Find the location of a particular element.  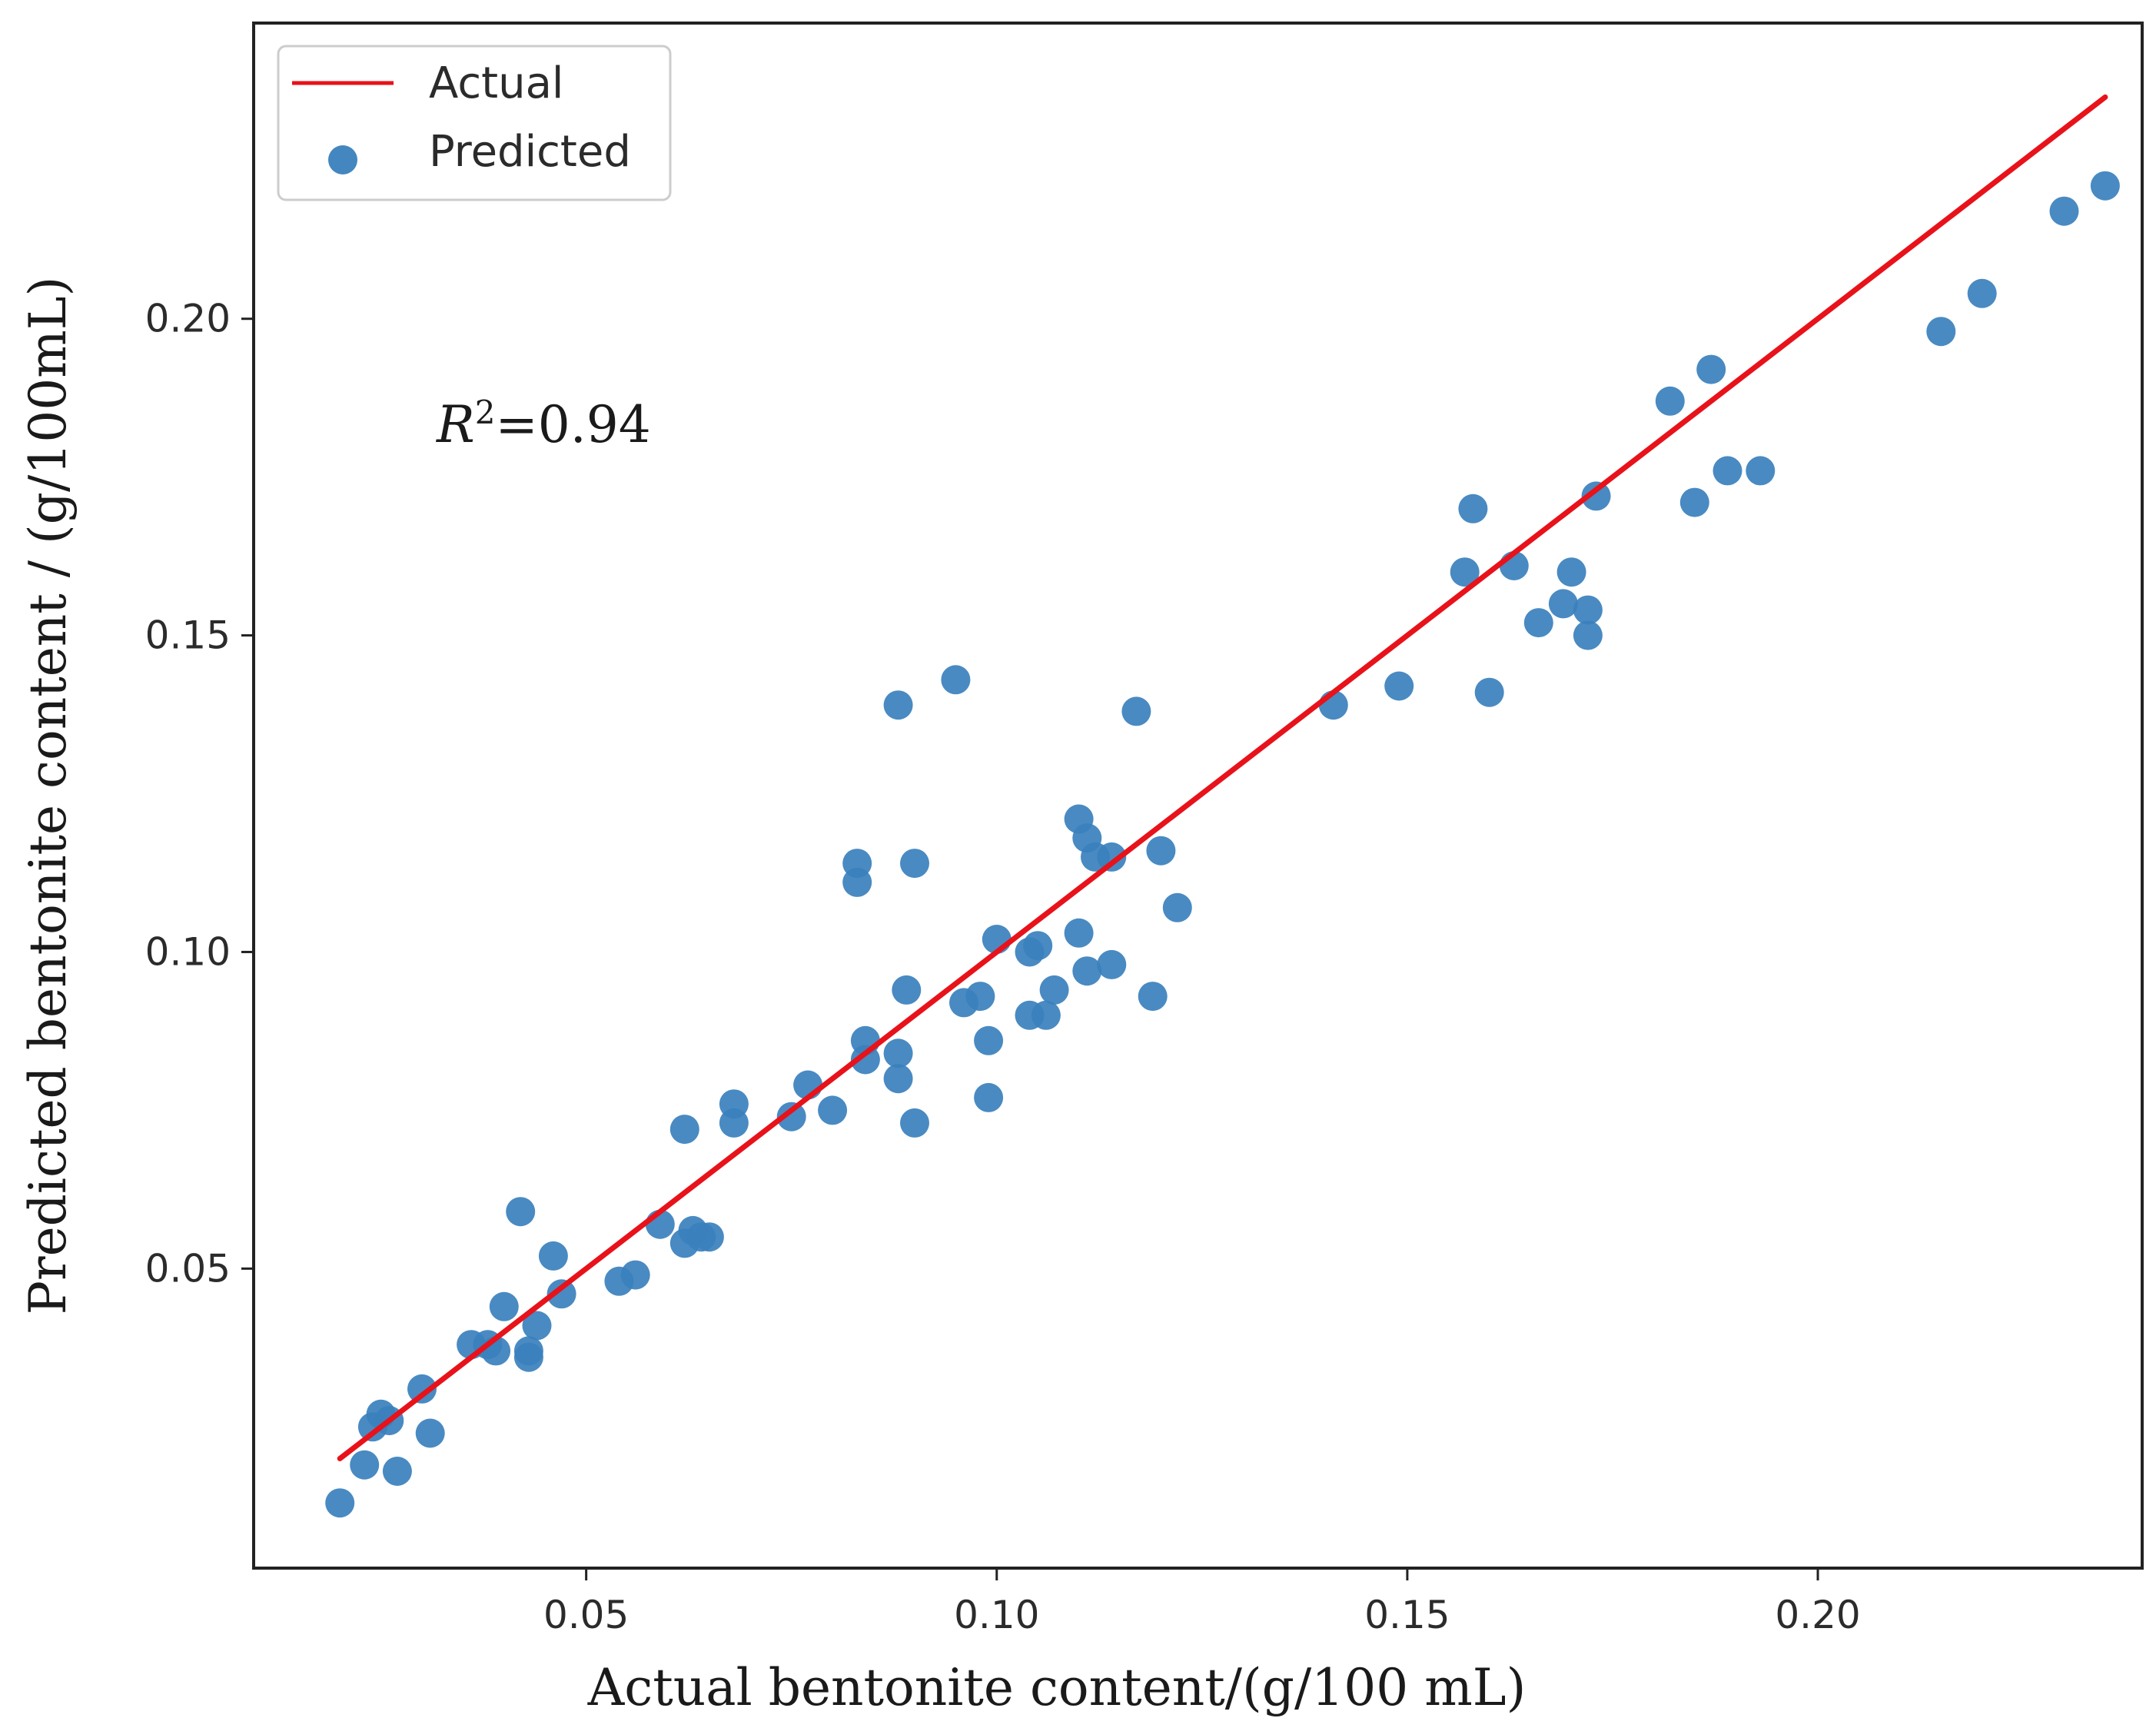

x-axis-title: Actual bentonite content/(g/100 mL) is located at coordinates (1056, 1687).